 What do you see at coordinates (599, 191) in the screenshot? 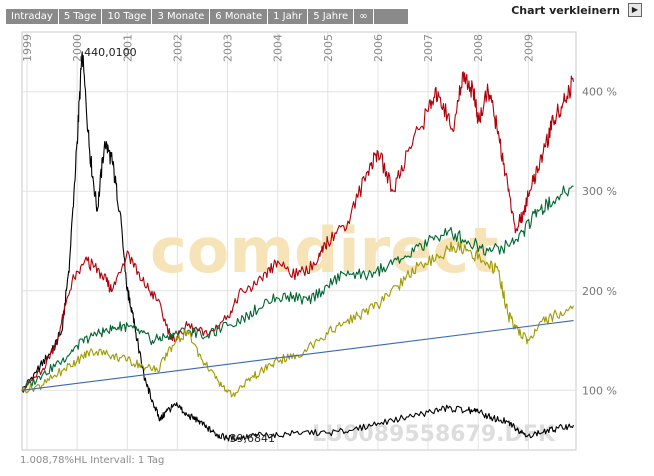
I see `y-tick-label: 300 %` at bounding box center [599, 191].